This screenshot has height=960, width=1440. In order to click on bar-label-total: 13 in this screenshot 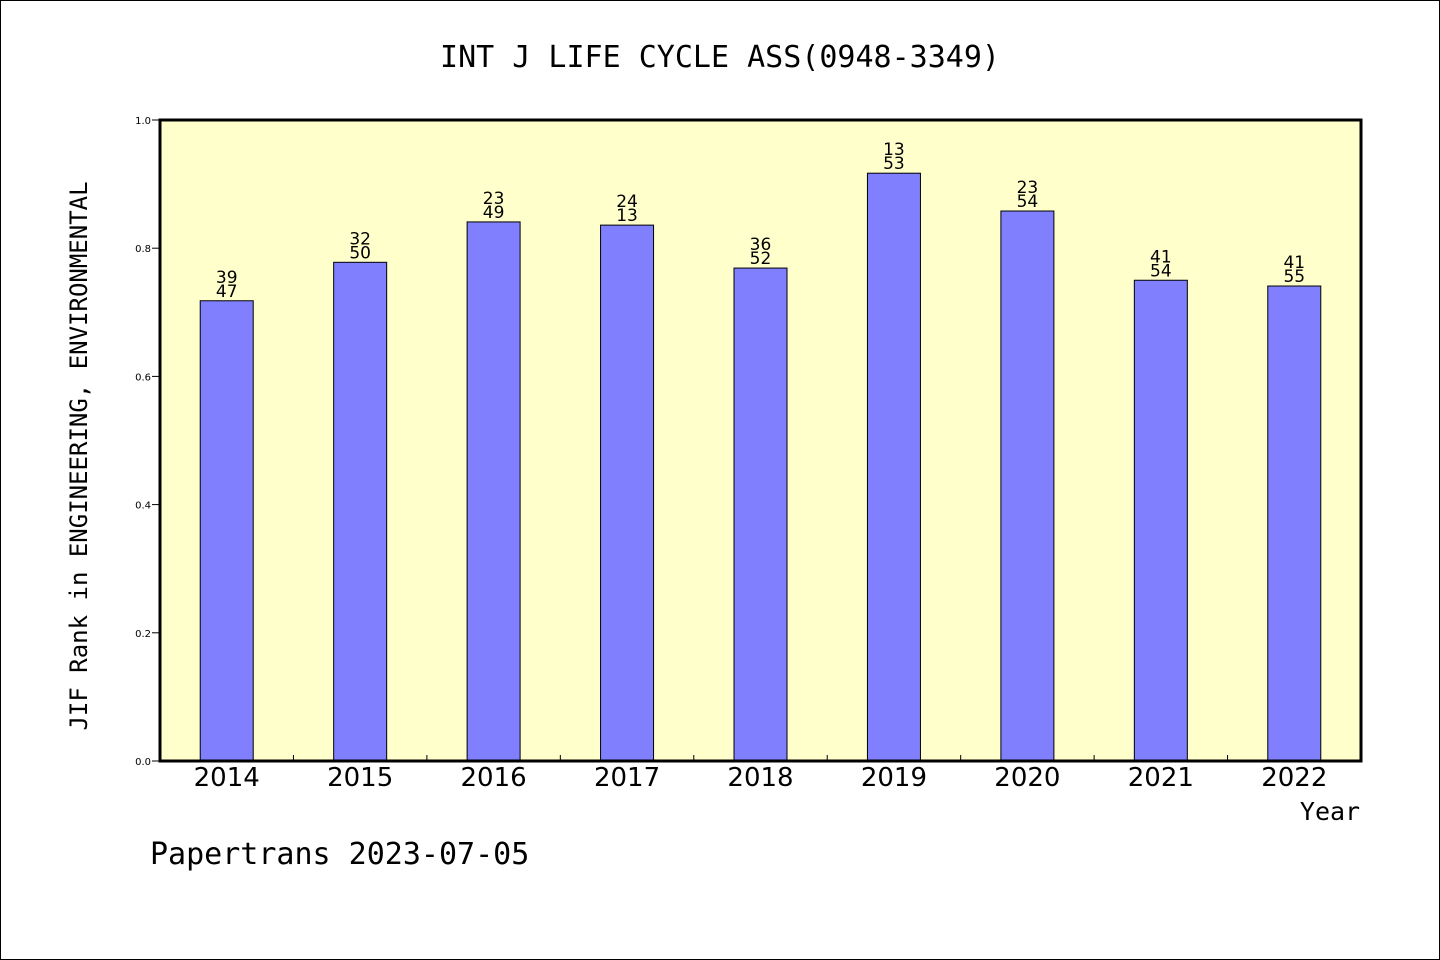, I will do `click(627, 216)`.